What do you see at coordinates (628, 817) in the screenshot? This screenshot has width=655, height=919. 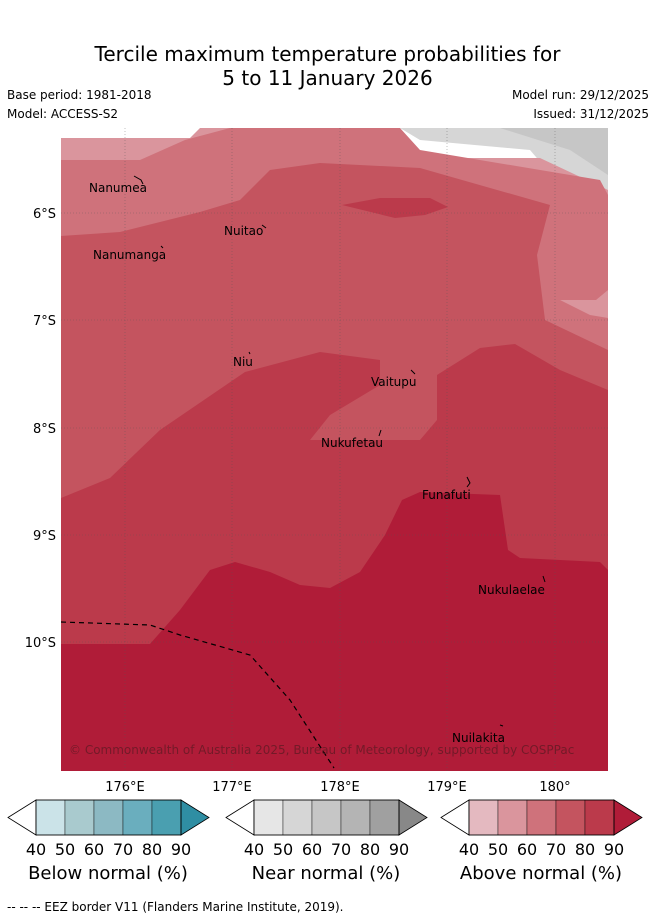 I see `colorbar-above-high-extend` at bounding box center [628, 817].